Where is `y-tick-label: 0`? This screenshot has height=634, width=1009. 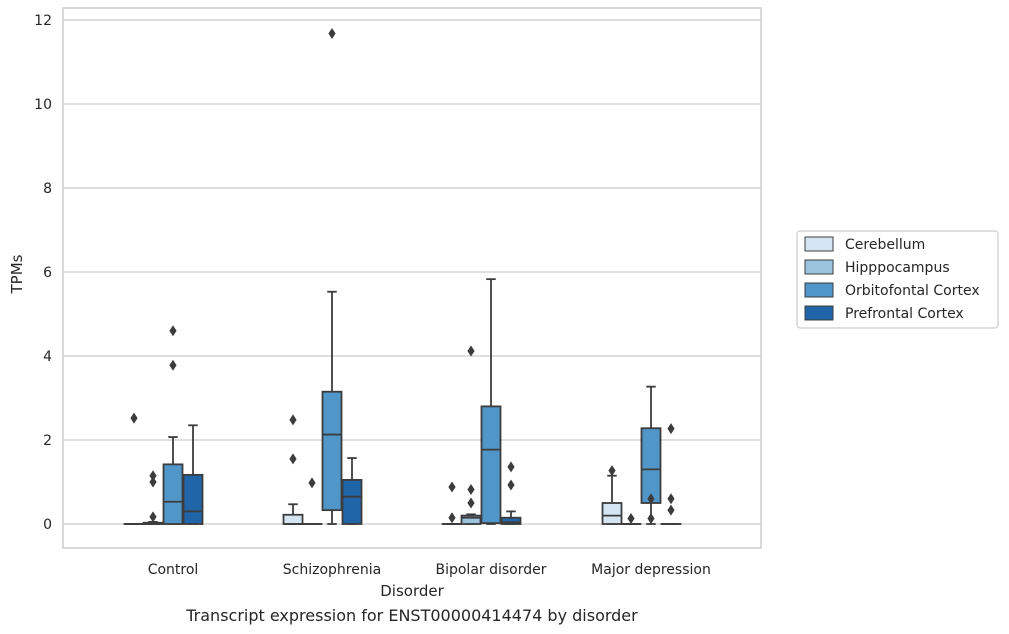 y-tick-label: 0 is located at coordinates (47, 525).